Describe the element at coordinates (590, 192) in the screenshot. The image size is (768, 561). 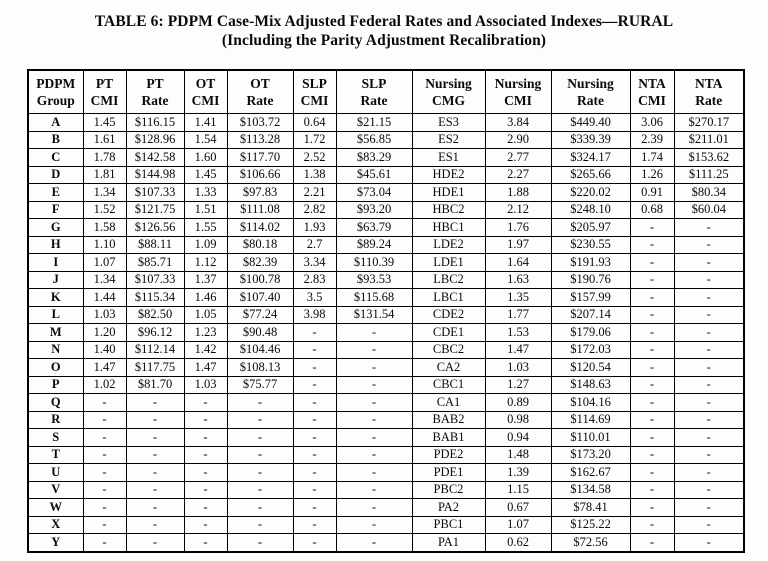
I see `cell: $220.02` at that location.